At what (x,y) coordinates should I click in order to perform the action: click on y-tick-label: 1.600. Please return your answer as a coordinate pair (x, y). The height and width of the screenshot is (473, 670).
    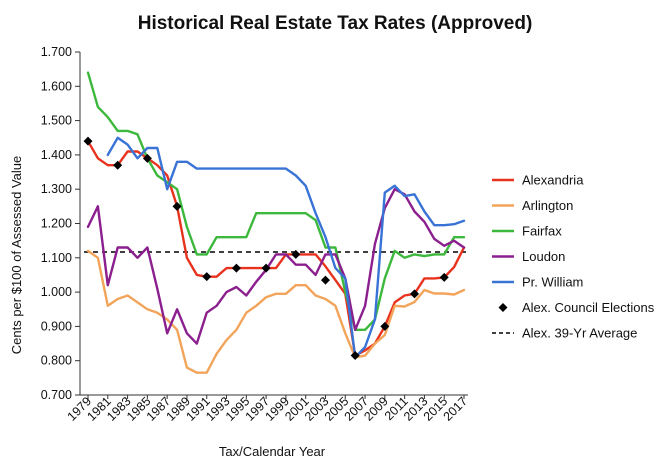
    Looking at the image, I should click on (56, 86).